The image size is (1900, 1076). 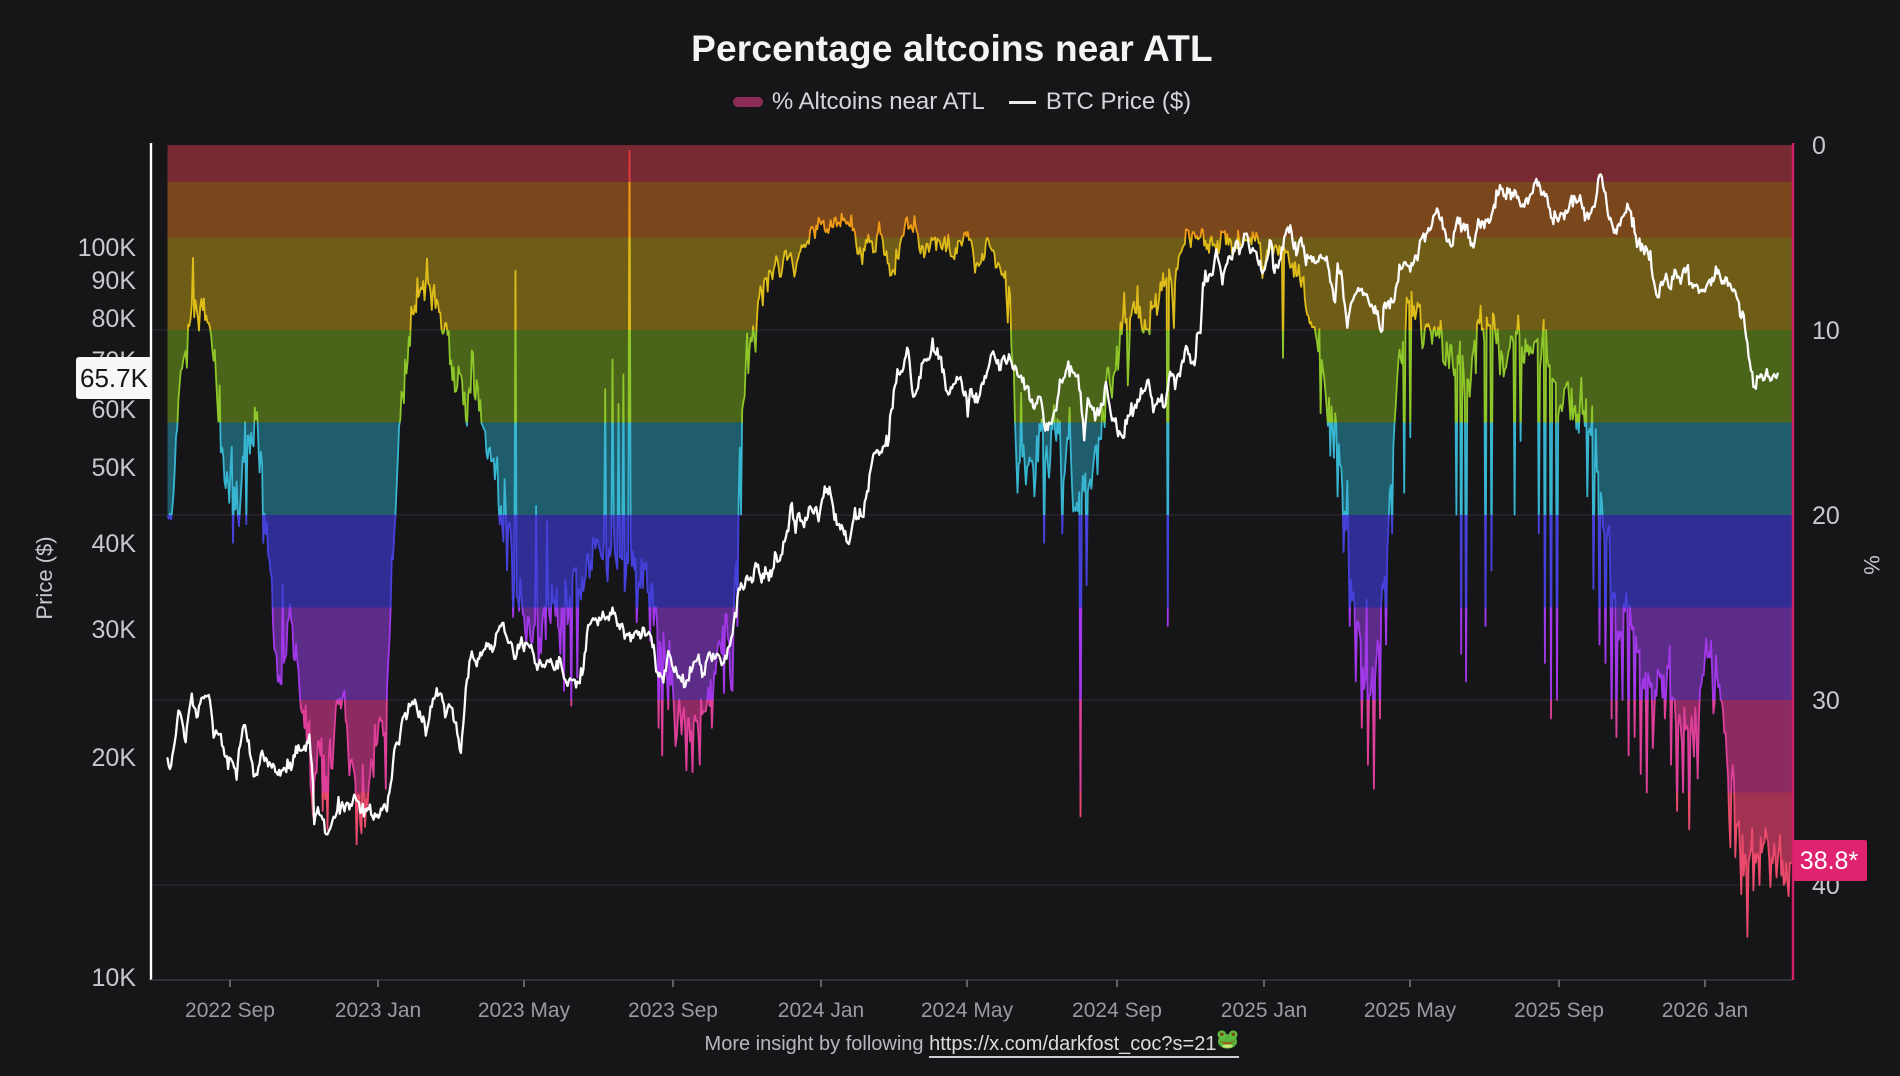 I want to click on svg-text: 2023 Sep, so click(x=673, y=1010).